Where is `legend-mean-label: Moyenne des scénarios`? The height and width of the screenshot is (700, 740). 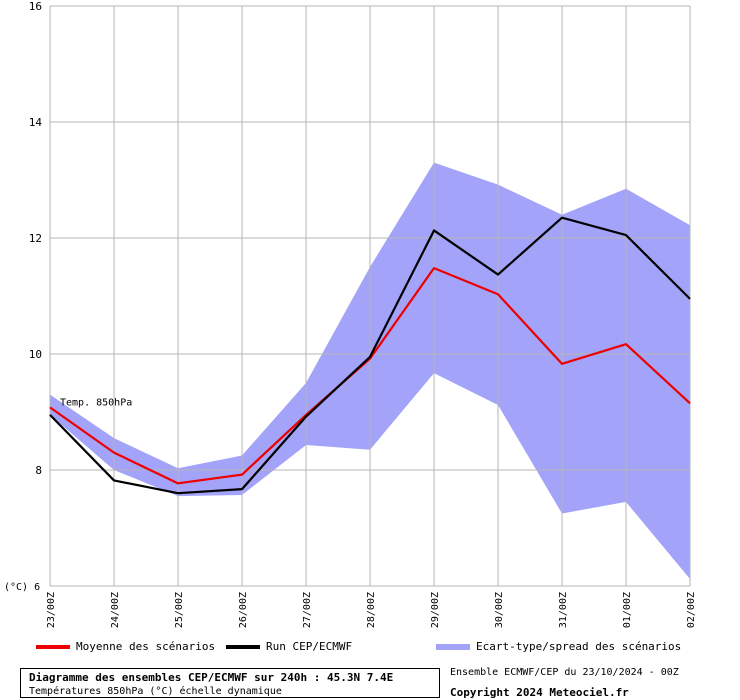
legend-mean-label: Moyenne des scénarios is located at coordinates (146, 646).